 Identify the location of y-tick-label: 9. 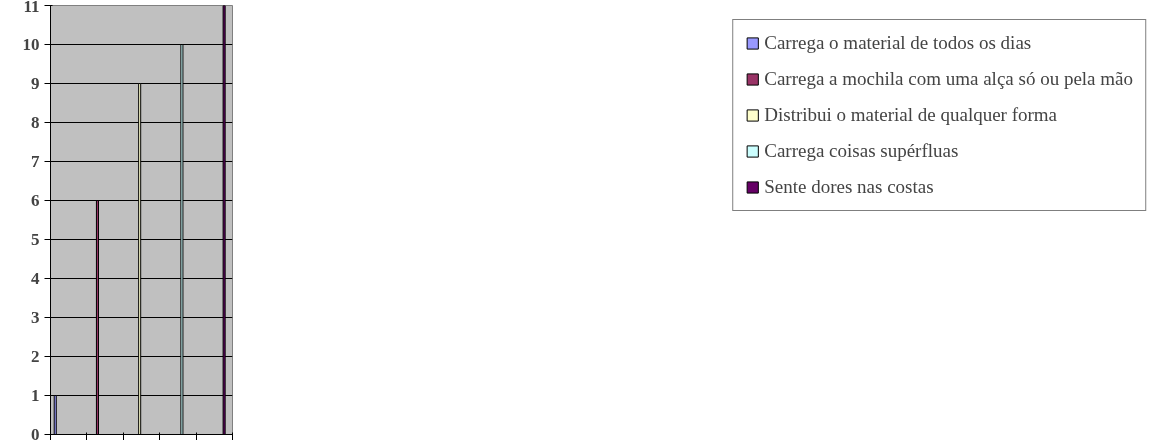
(35, 83).